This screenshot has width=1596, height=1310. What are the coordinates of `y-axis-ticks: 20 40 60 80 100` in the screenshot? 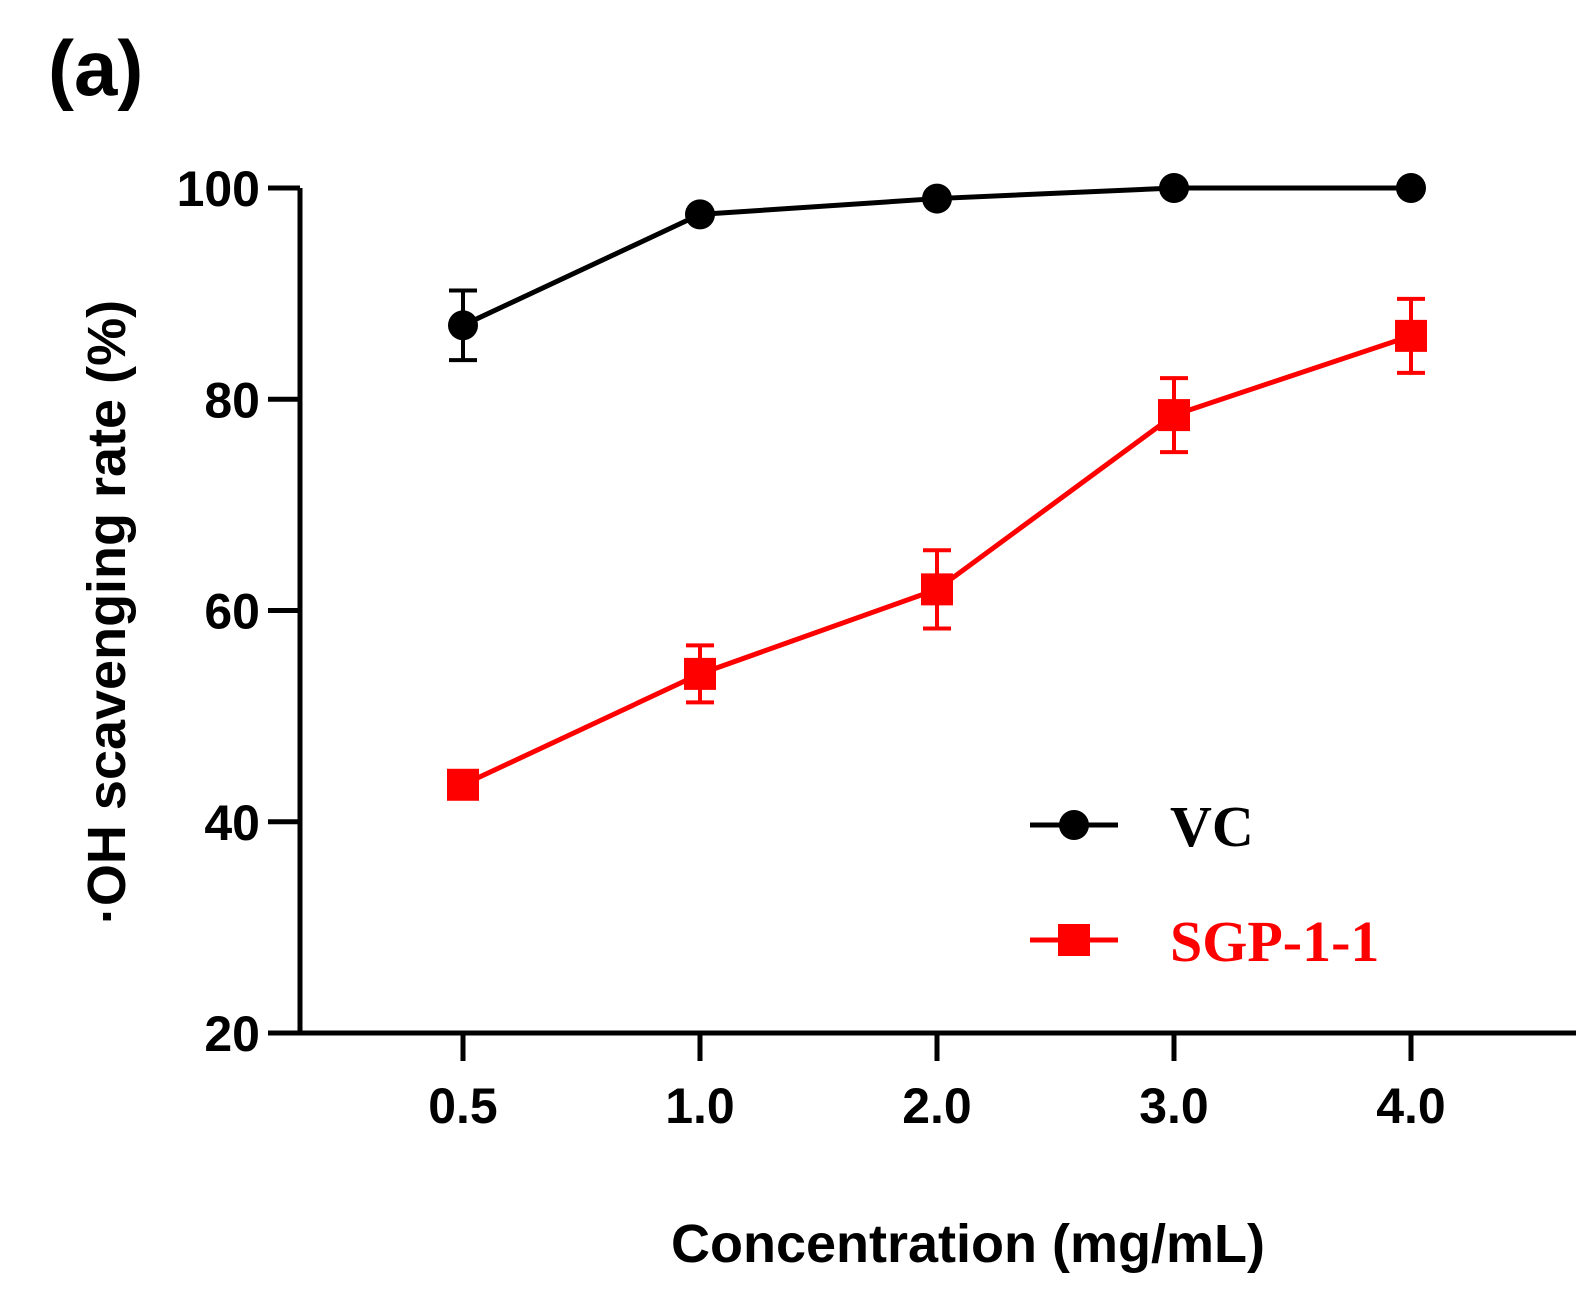 It's located at (238, 611).